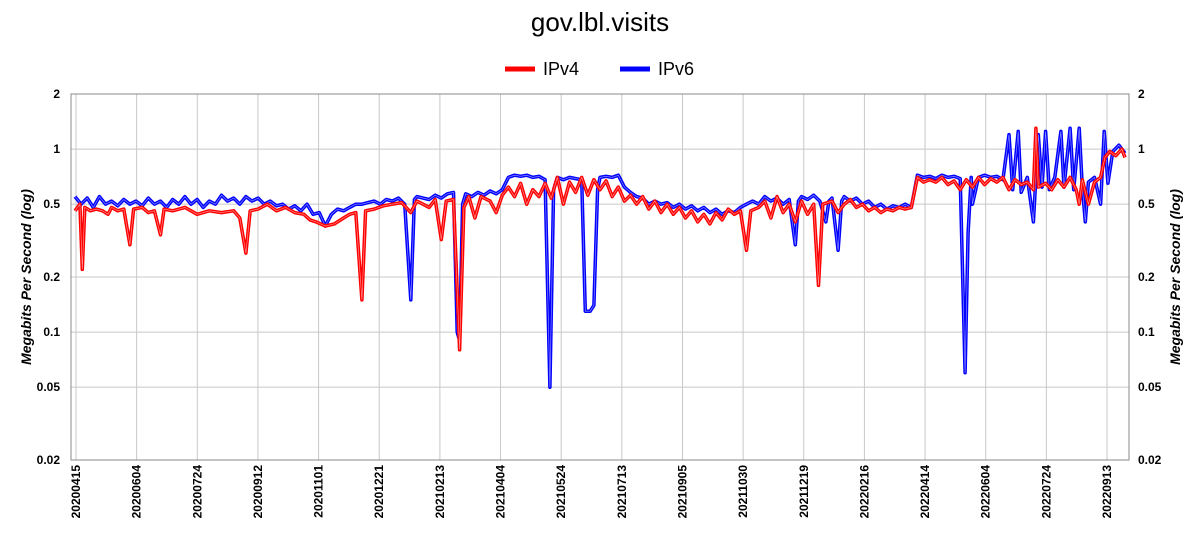  I want to click on y-ticks-right: 2 1 0.5 0.2 0.1 0.05 0.02, so click(1150, 277).